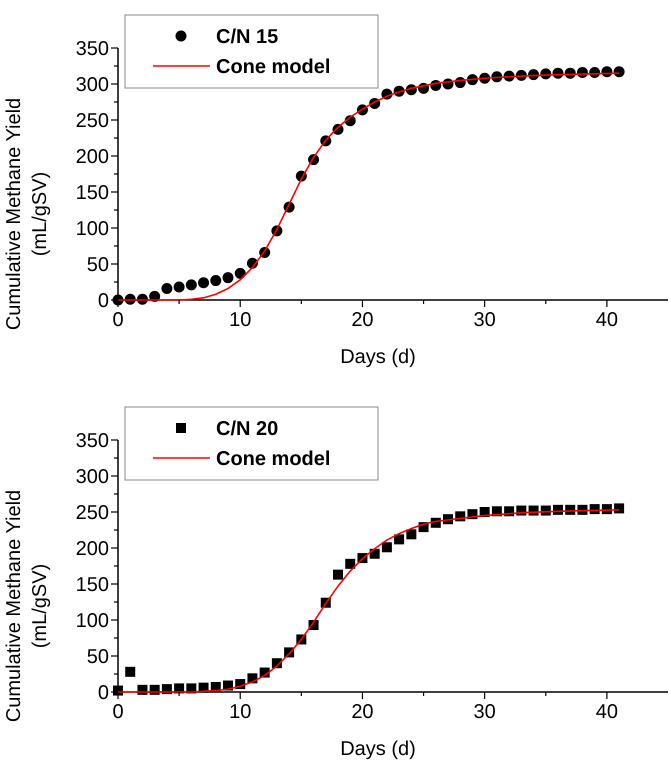 The image size is (670, 768). Describe the element at coordinates (247, 37) in the screenshot. I see `legend-label: C/N 15` at that location.